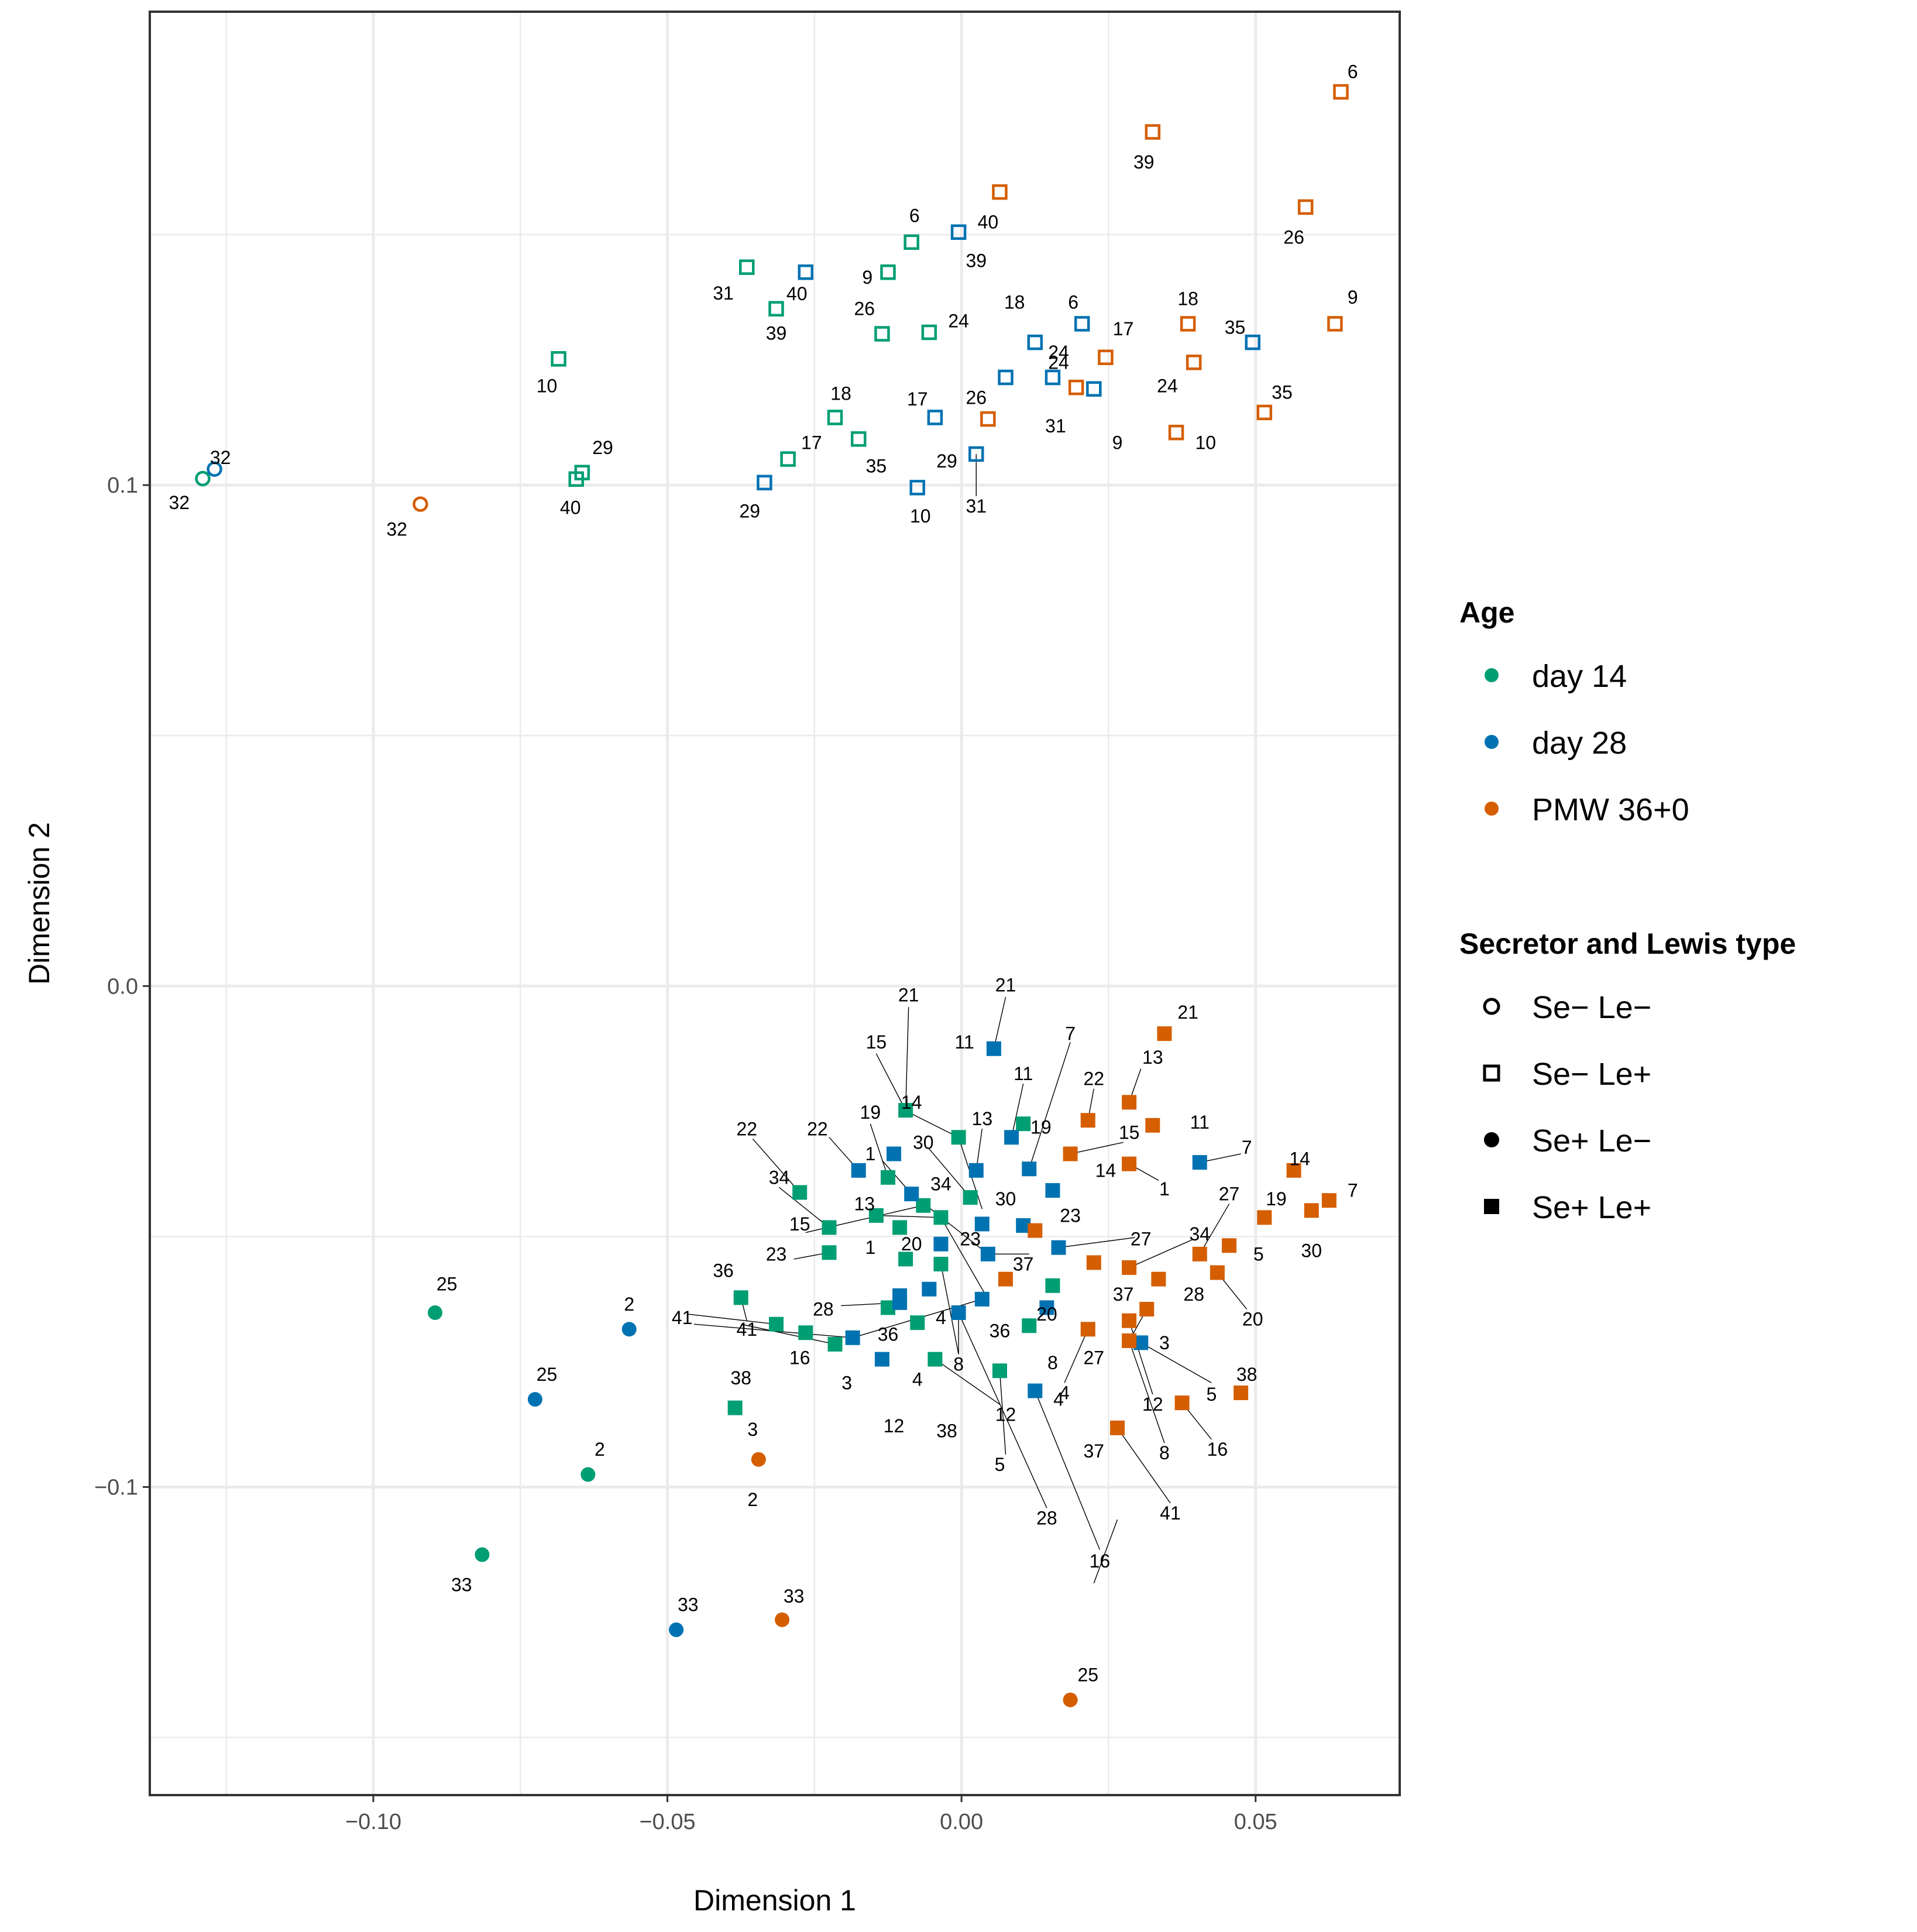 This screenshot has height=1932, width=1917. I want to click on x-axis-title: Dimension 1, so click(774, 1900).